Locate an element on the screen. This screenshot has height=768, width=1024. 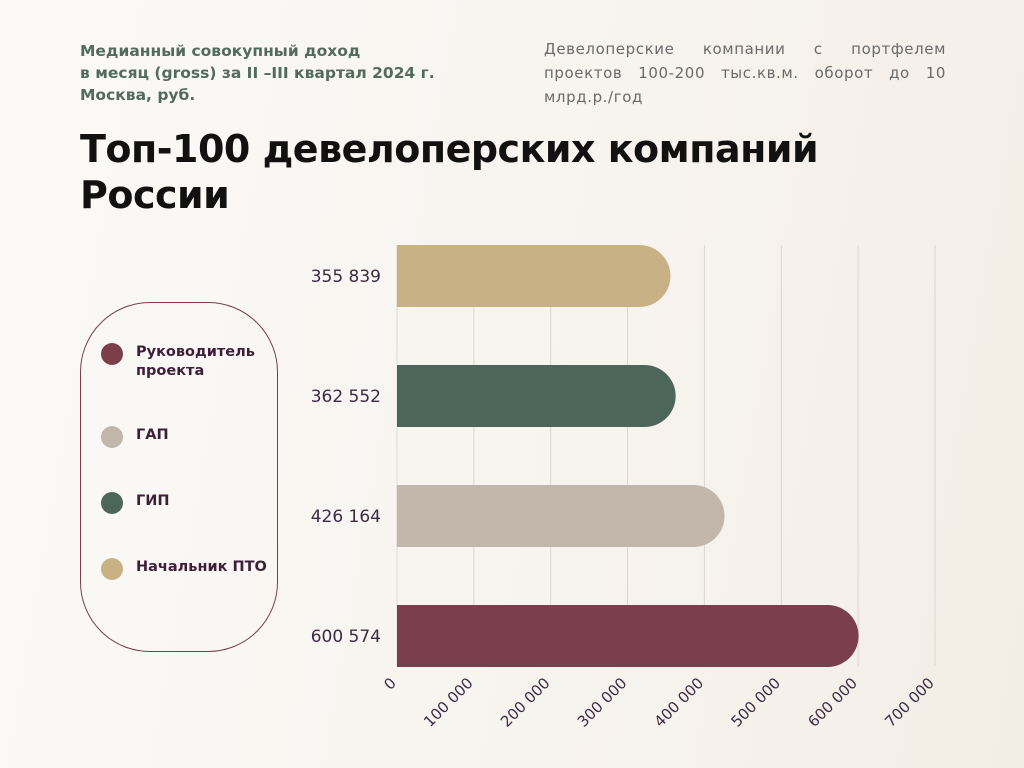
x-tick-label: 200 000 is located at coordinates (525, 702).